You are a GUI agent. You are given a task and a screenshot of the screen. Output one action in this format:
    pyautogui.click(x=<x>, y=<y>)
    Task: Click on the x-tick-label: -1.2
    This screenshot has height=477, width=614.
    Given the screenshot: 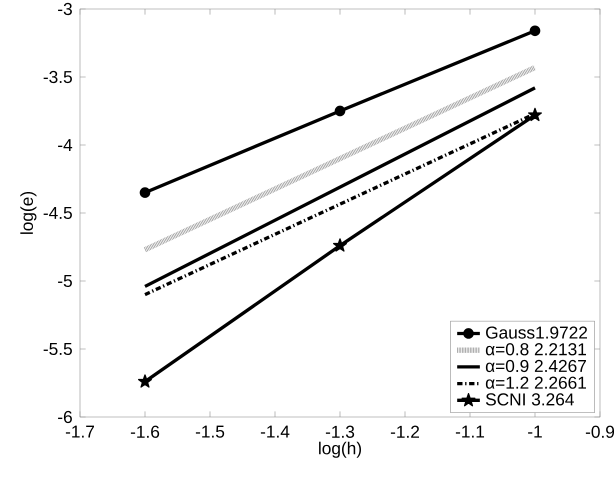 What is the action you would take?
    pyautogui.click(x=404, y=432)
    